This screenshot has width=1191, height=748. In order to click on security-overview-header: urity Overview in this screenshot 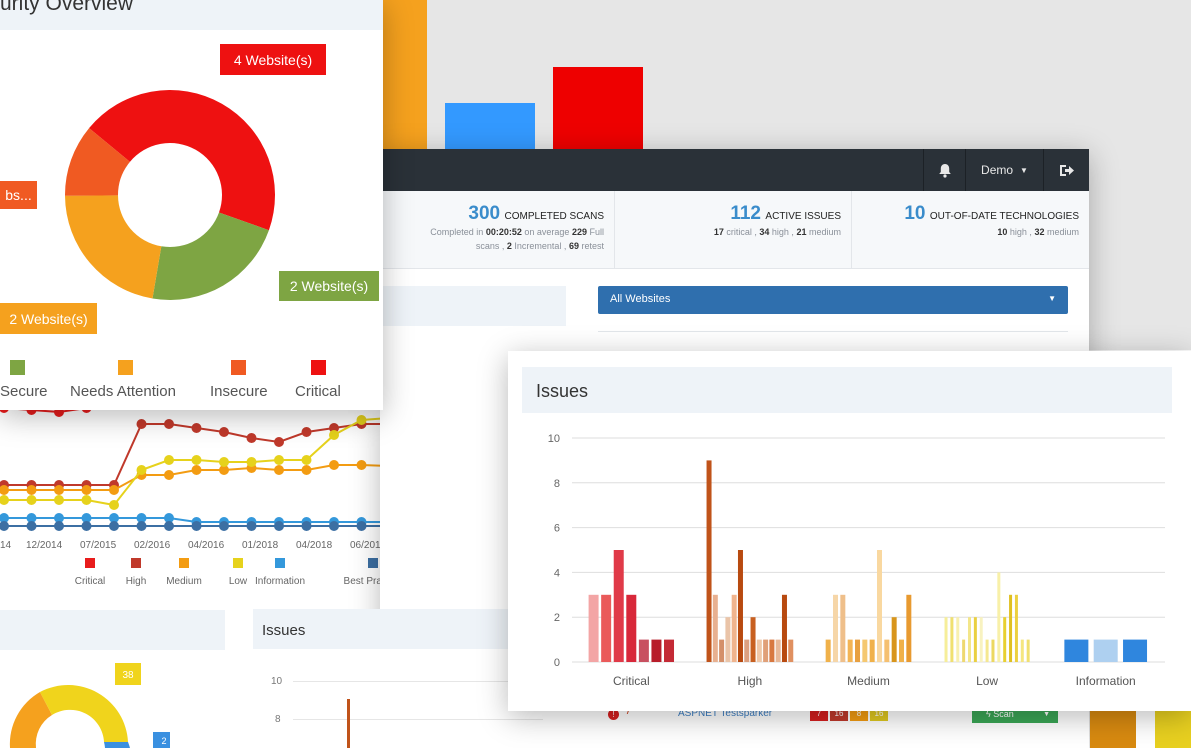, I will do `click(191, 15)`.